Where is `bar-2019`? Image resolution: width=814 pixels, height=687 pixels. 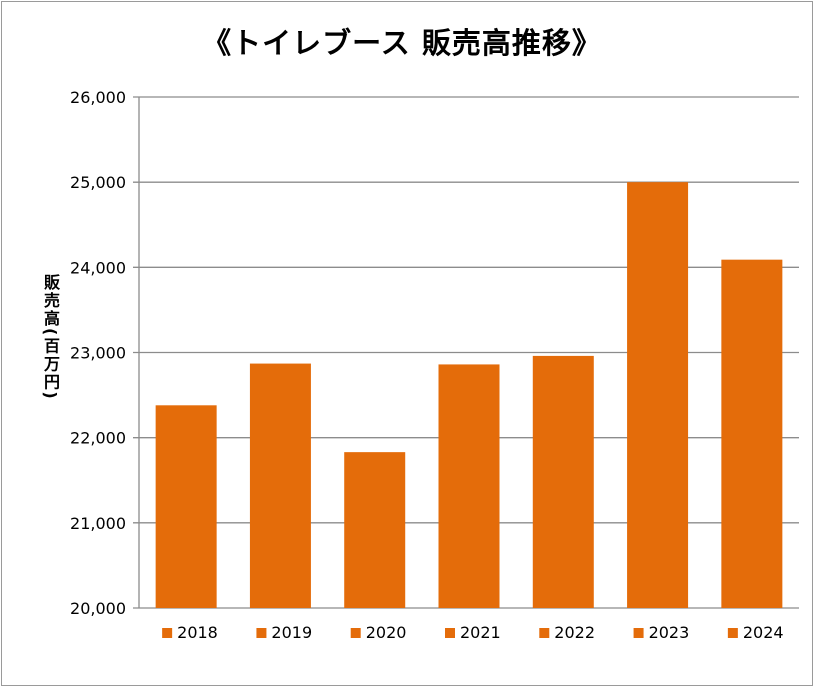 bar-2019 is located at coordinates (280, 485).